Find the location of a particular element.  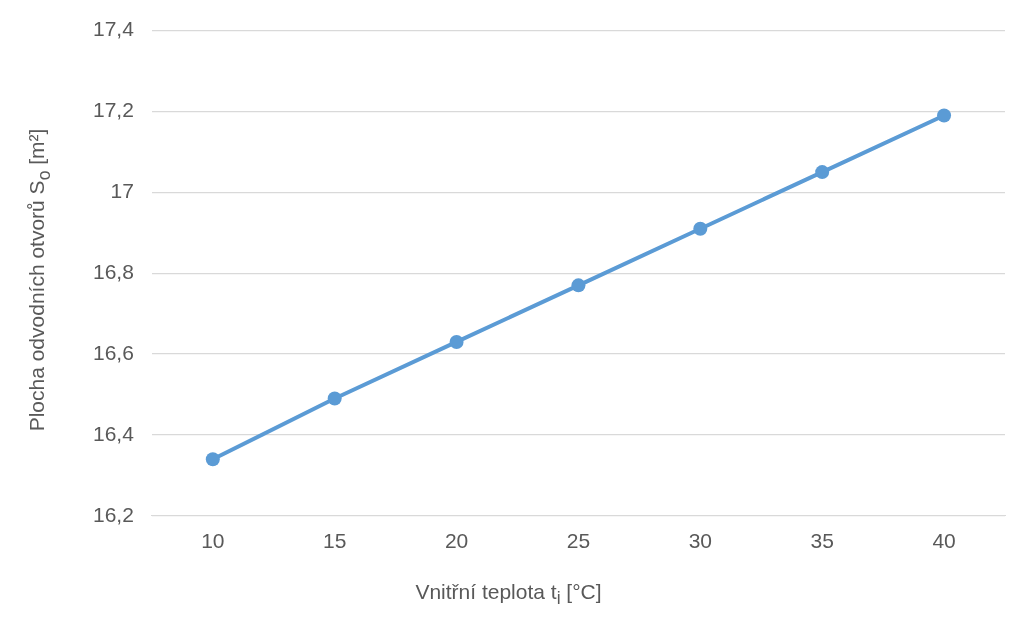

x-tick-label: 15 is located at coordinates (335, 541).